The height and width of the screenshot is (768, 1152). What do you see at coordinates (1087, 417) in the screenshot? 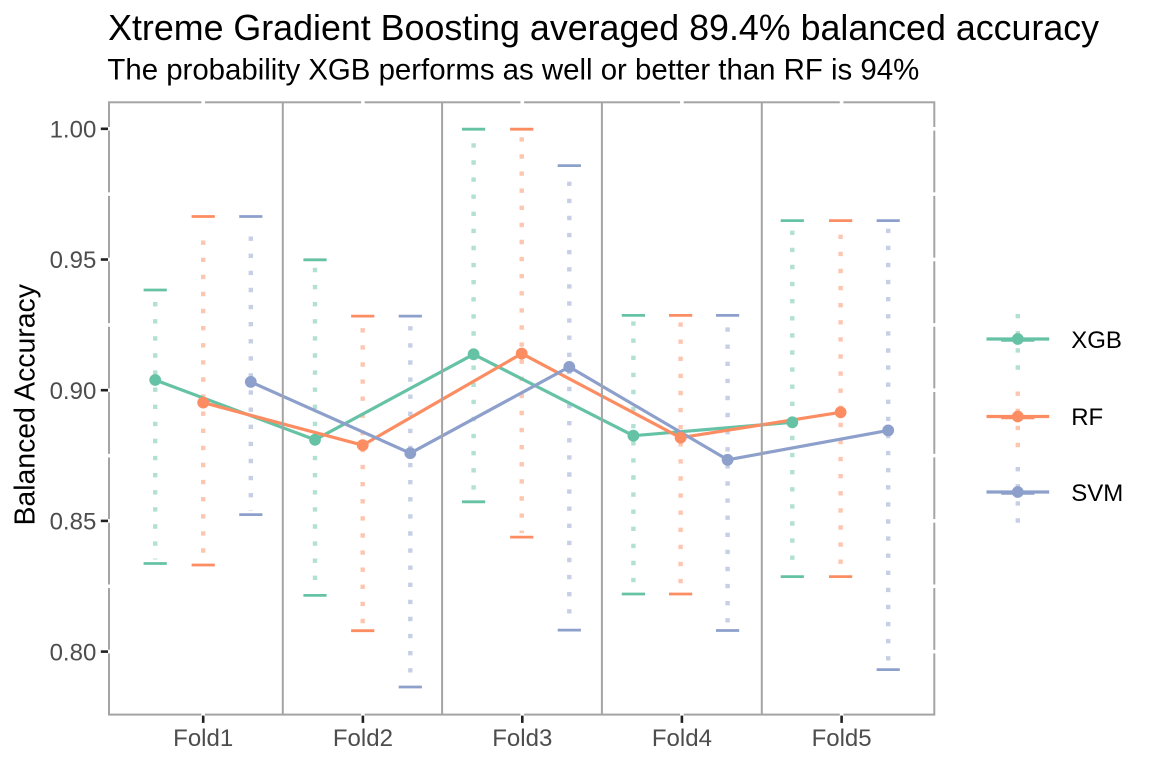
I see `svg-text: RF` at bounding box center [1087, 417].